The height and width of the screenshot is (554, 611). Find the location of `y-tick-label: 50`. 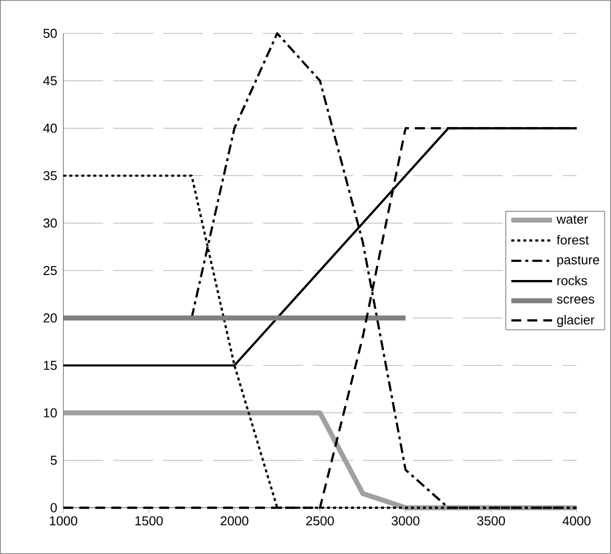

y-tick-label: 50 is located at coordinates (50, 33).